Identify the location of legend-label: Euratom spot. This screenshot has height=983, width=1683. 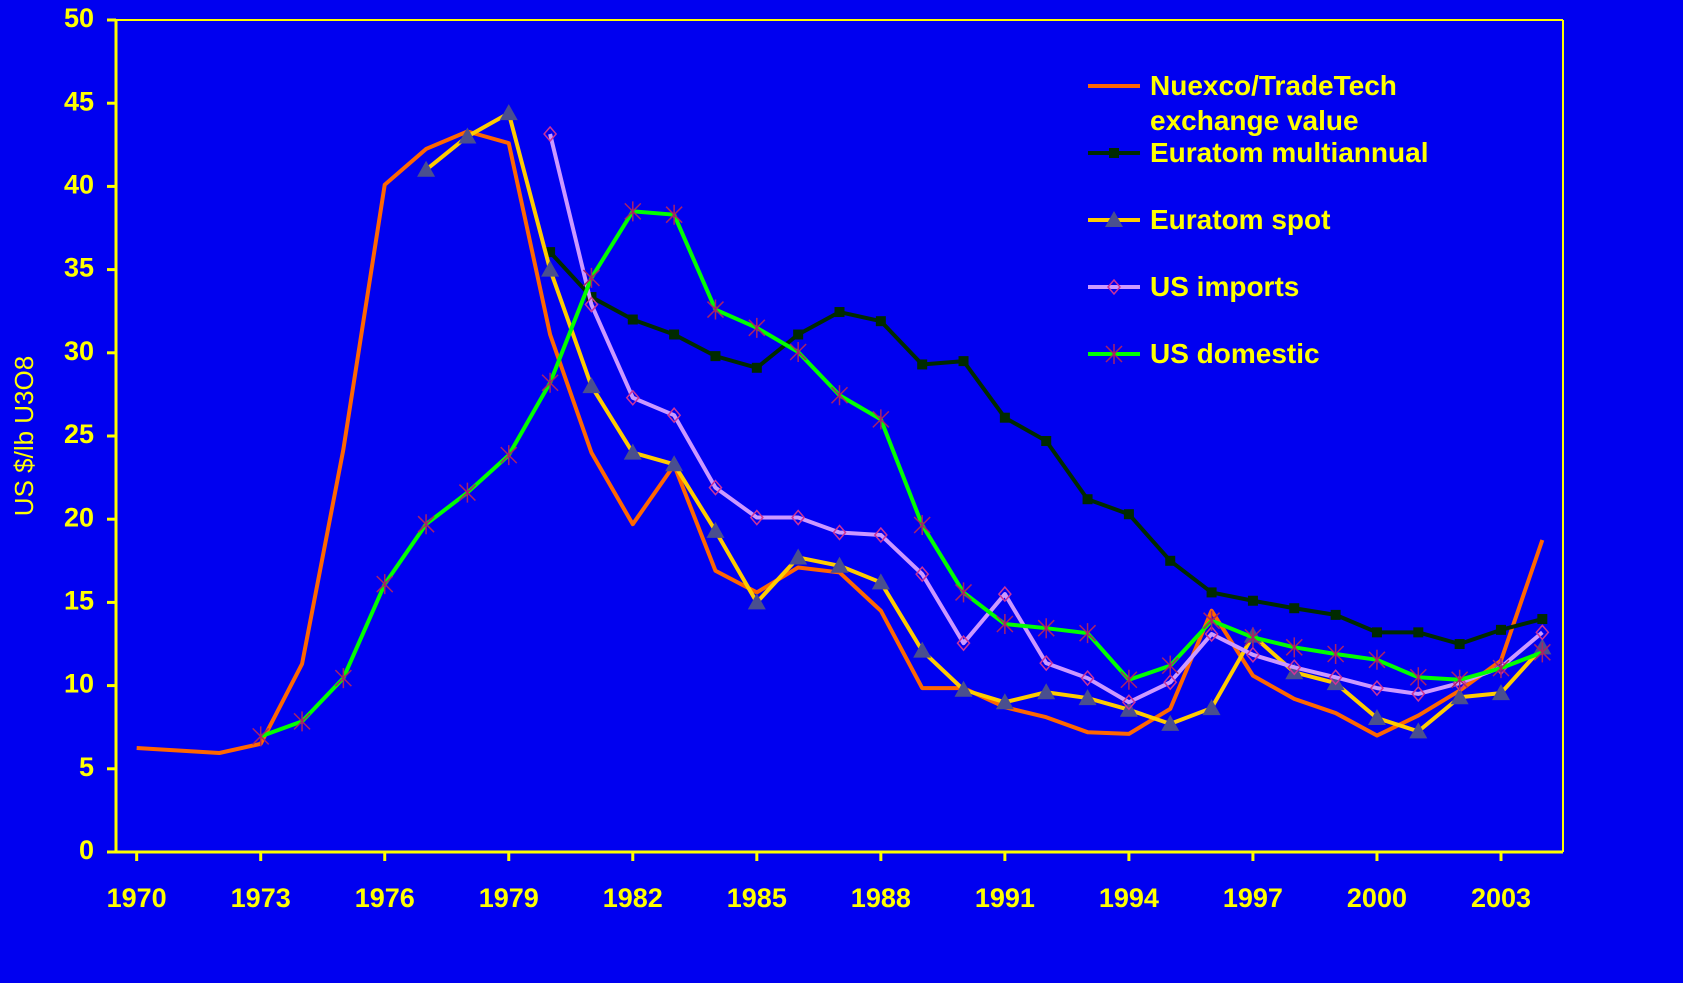
(1240, 219).